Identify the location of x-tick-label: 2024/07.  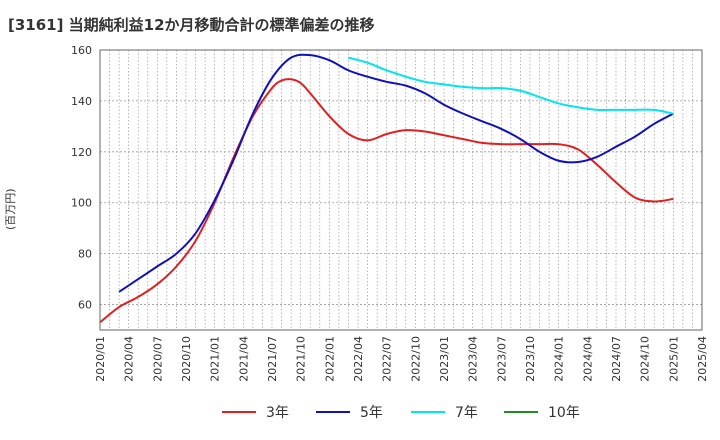
(616, 359).